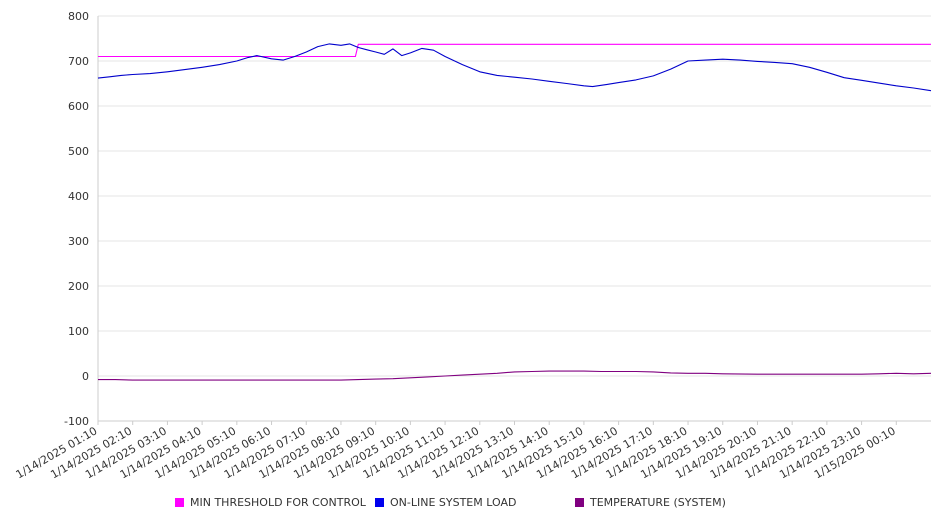 This screenshot has width=946, height=526. Describe the element at coordinates (78, 61) in the screenshot. I see `y-tick-label: 700` at that location.